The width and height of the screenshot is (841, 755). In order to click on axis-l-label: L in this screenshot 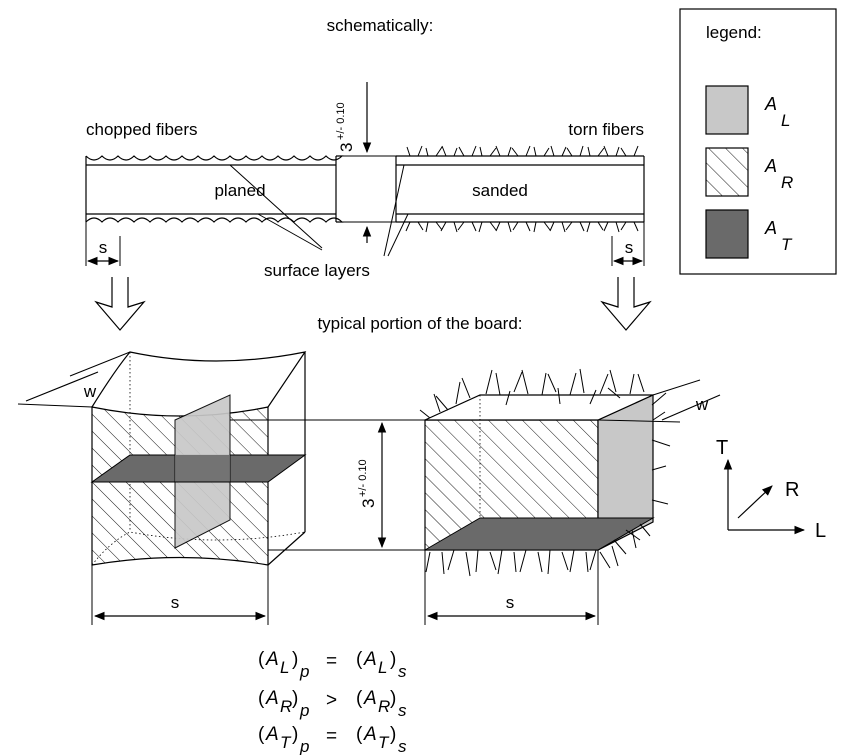, I will do `click(820, 531)`.